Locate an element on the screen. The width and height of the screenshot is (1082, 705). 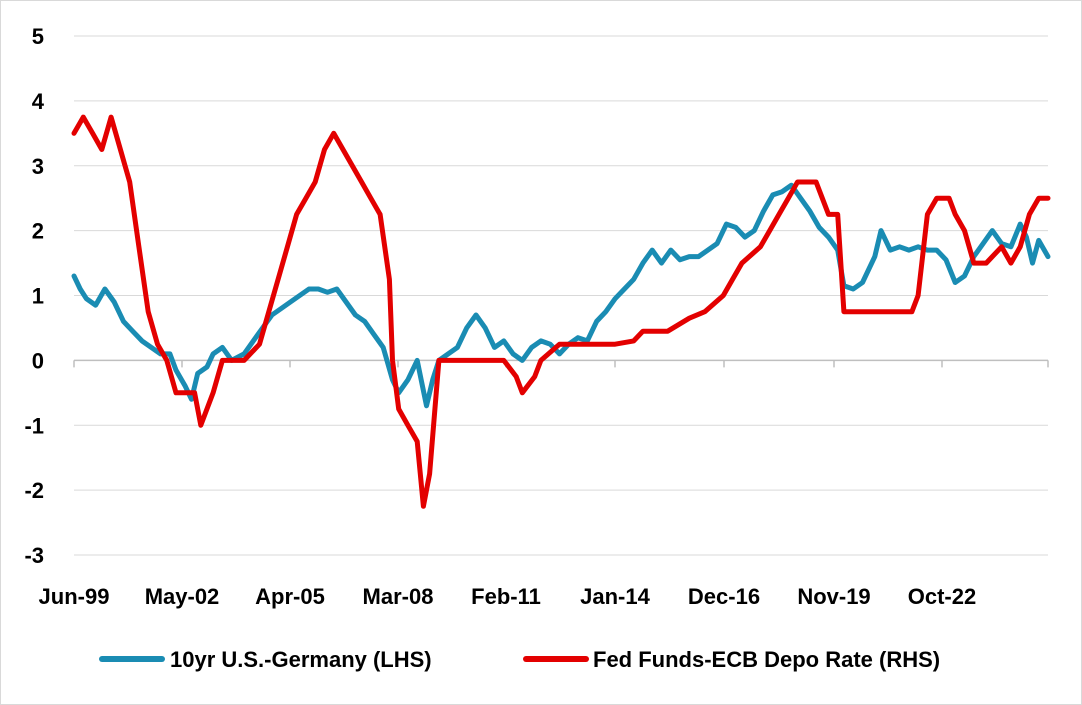
y-tick-label: 2 is located at coordinates (38, 231).